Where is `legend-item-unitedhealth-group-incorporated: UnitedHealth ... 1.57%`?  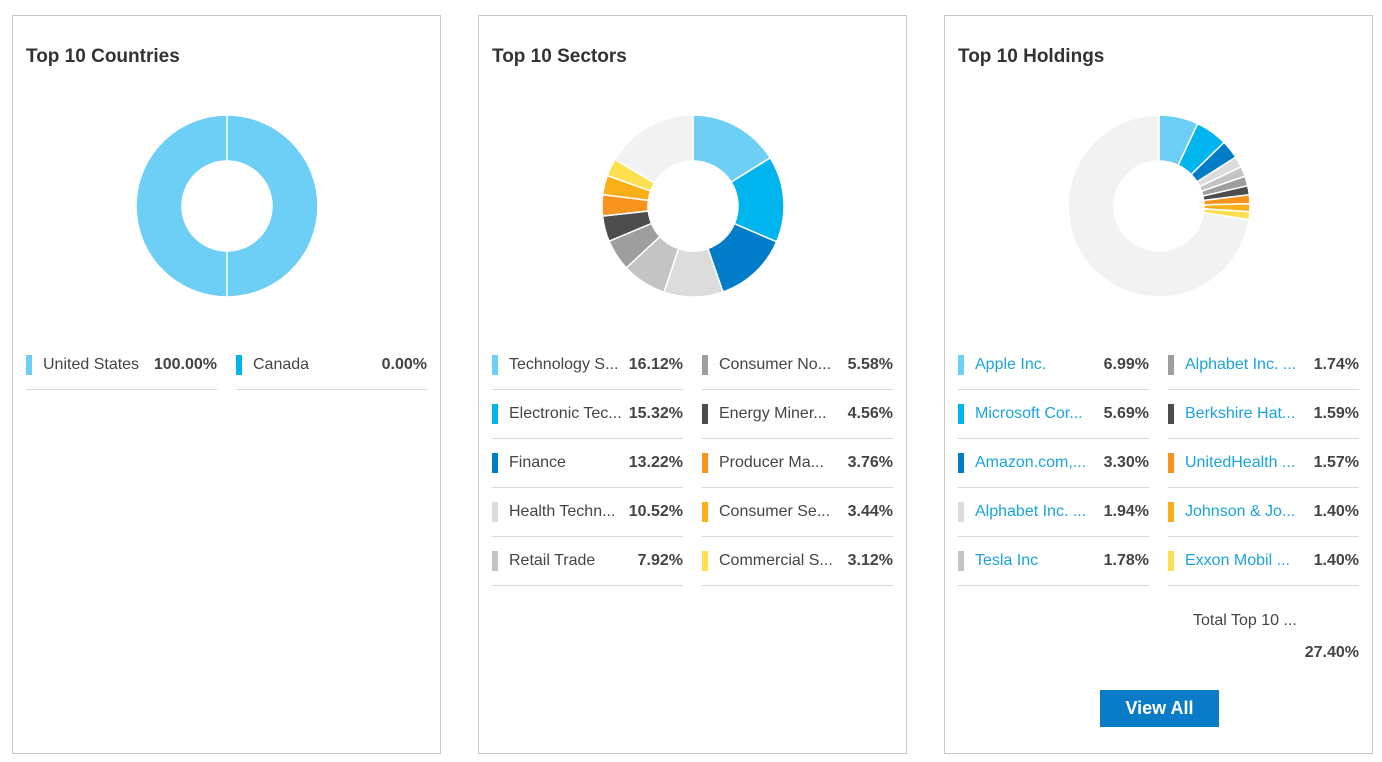
legend-item-unitedhealth-group-incorporated: UnitedHealth ... 1.57% is located at coordinates (1263, 463).